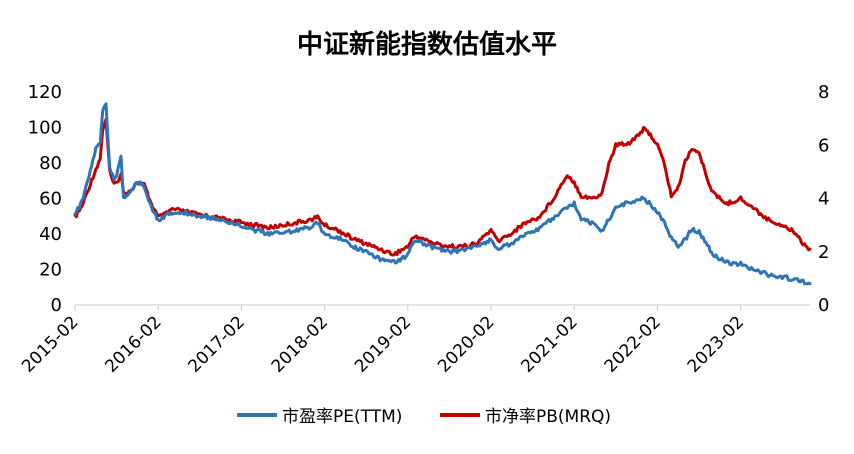  I want to click on x-tick-label: 2015-02, so click(50, 344).